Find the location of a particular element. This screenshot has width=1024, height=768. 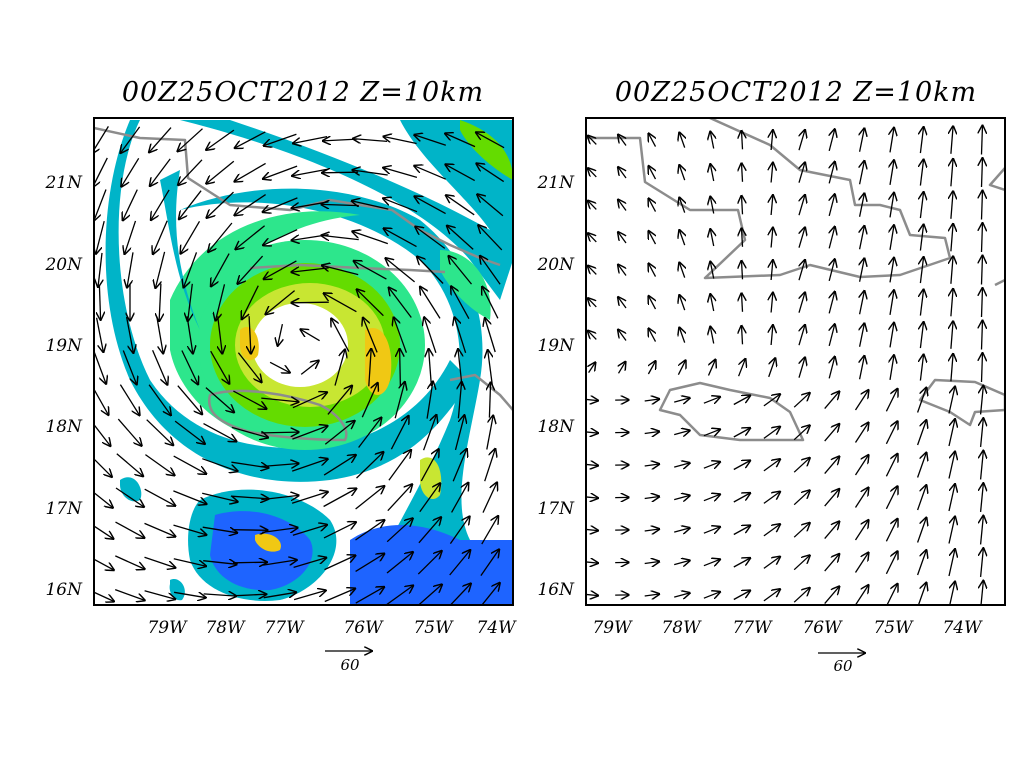

lat-label: 16N is located at coordinates (64, 590).